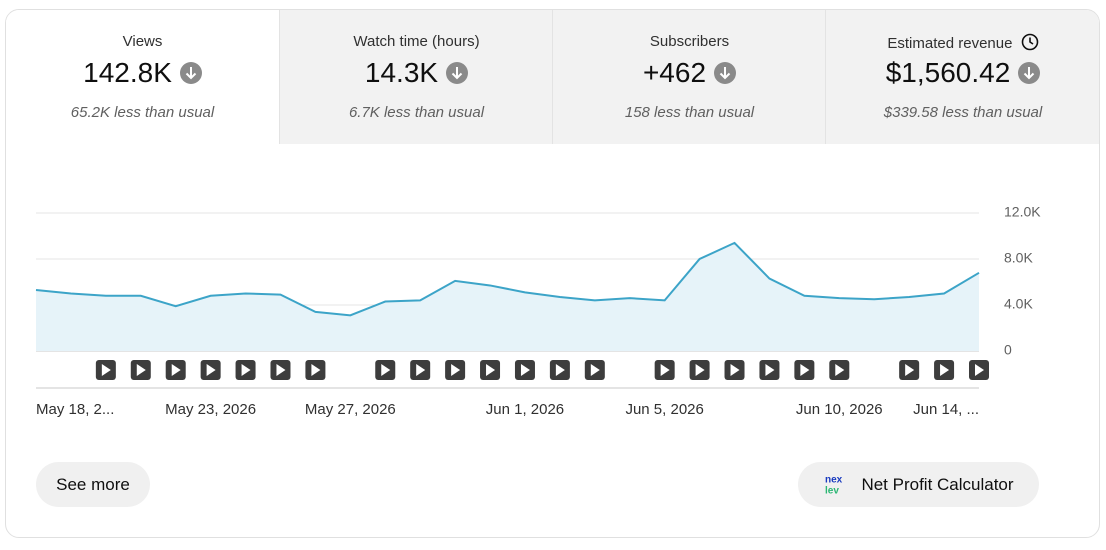 The width and height of the screenshot is (1106, 550). Describe the element at coordinates (1008, 350) in the screenshot. I see `y-tick-label: 0` at that location.